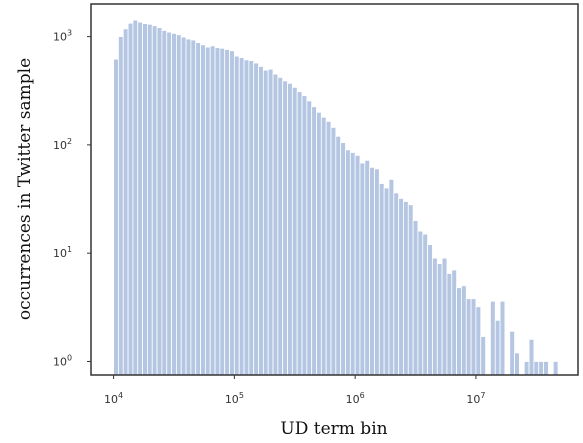  I want to click on y-tick-label: 10¹, so click(62, 252).